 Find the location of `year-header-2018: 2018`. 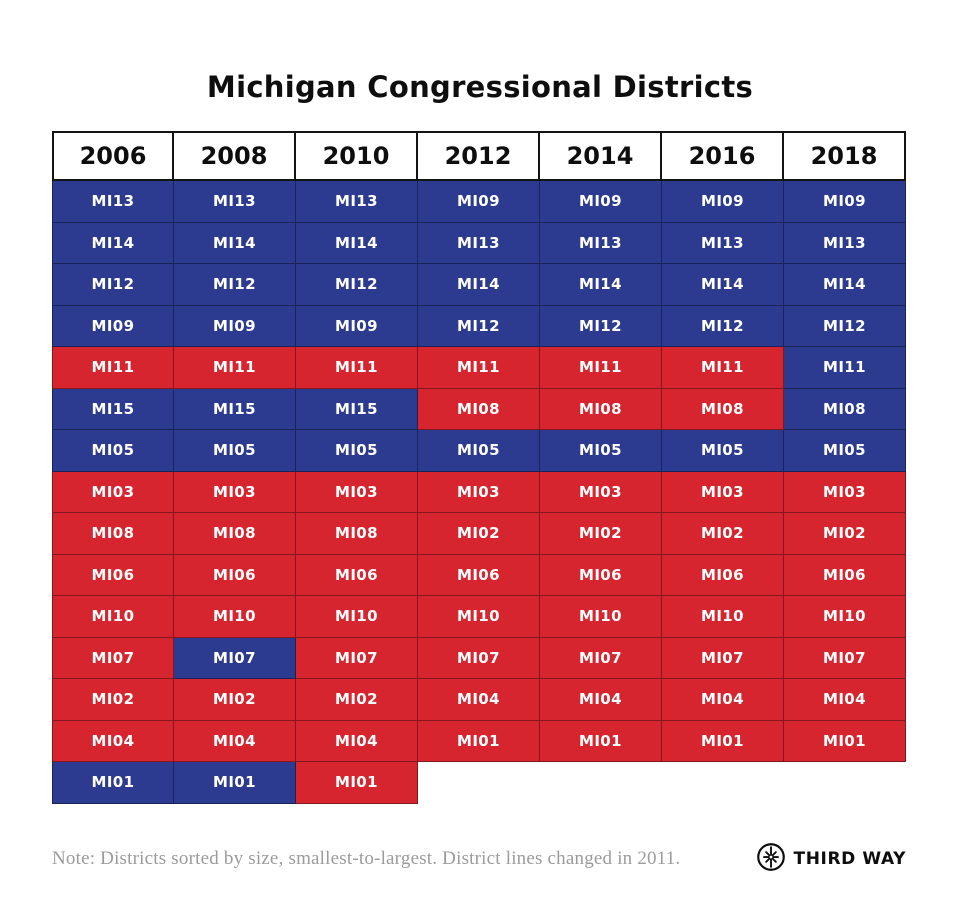

year-header-2018: 2018 is located at coordinates (845, 156).